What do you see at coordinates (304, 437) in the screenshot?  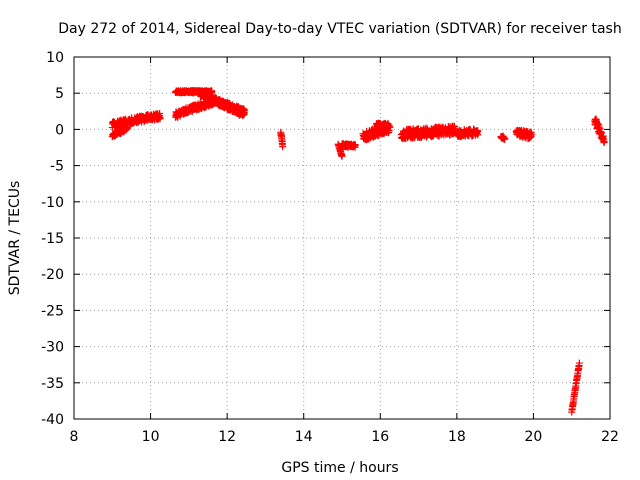 I see `x-tick-label: 14` at bounding box center [304, 437].